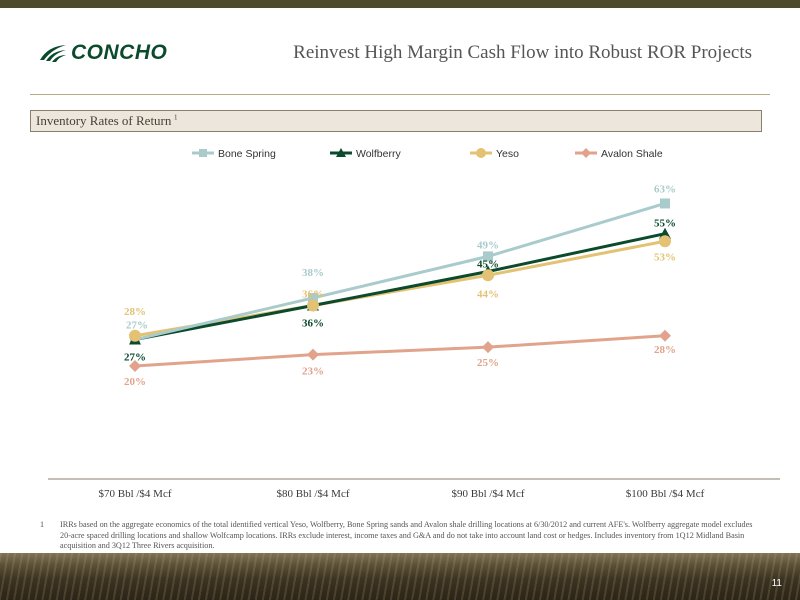 This screenshot has width=800, height=600. I want to click on data-label: 20%, so click(135, 382).